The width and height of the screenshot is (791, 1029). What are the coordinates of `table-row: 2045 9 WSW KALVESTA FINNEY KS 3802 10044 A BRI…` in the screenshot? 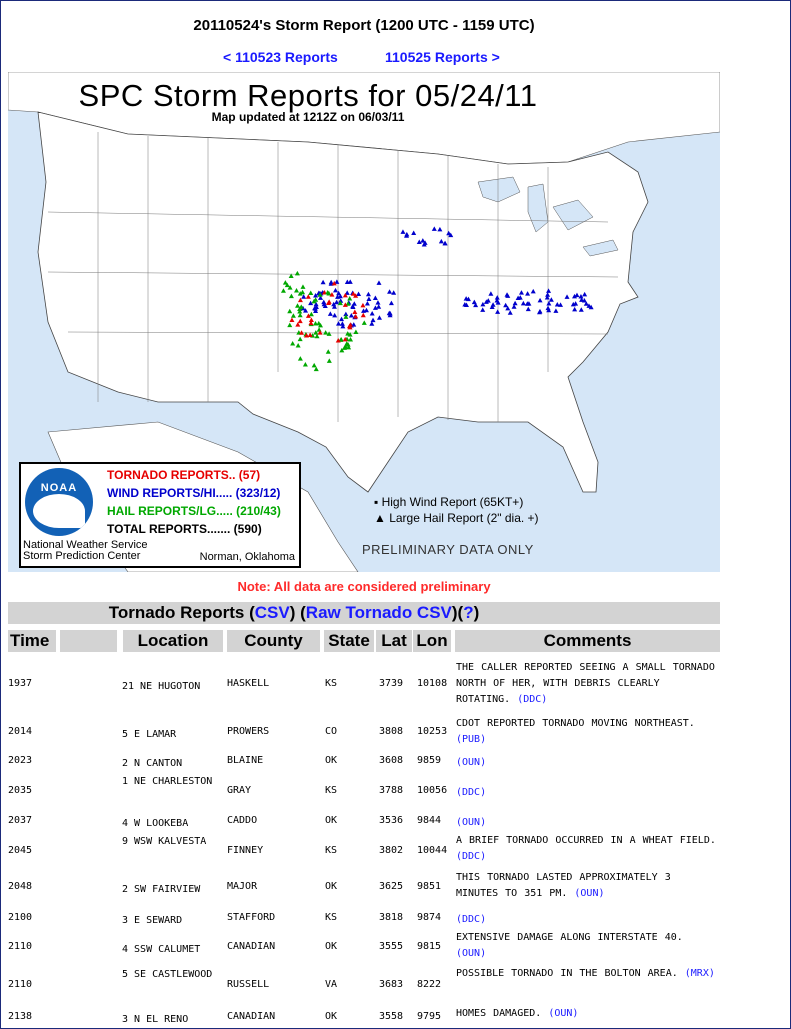 It's located at (395, 851).